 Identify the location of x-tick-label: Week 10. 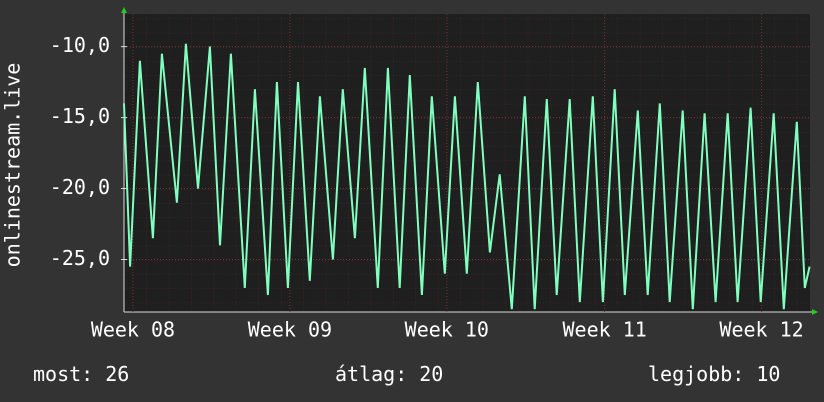
(447, 330).